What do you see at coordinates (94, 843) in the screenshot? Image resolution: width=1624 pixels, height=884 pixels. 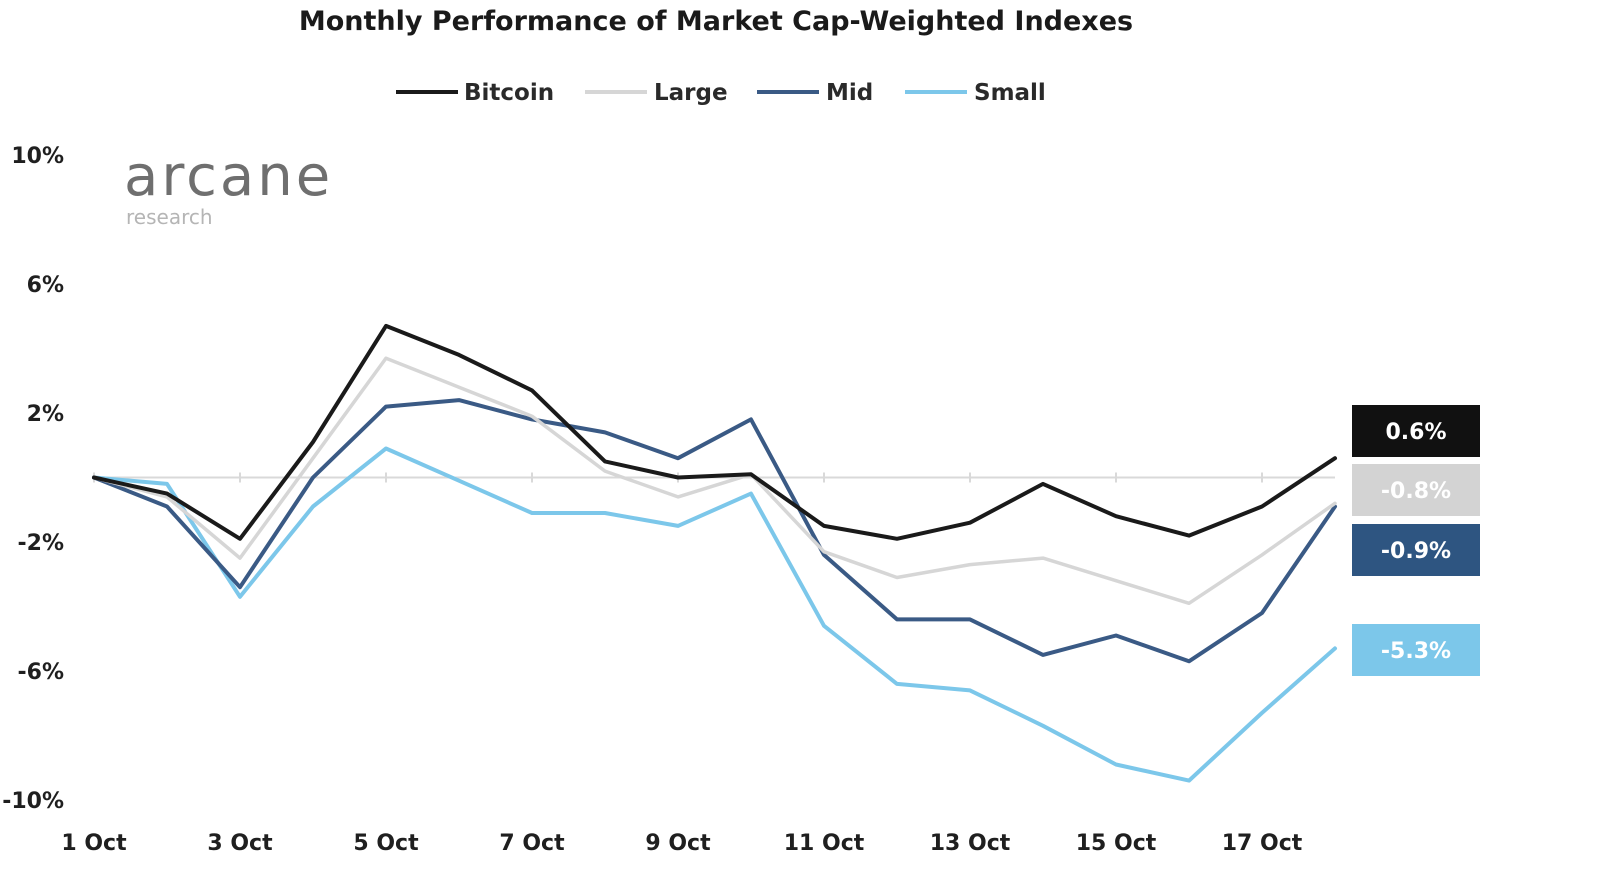 I see `x-tick-label: 1 Oct` at bounding box center [94, 843].